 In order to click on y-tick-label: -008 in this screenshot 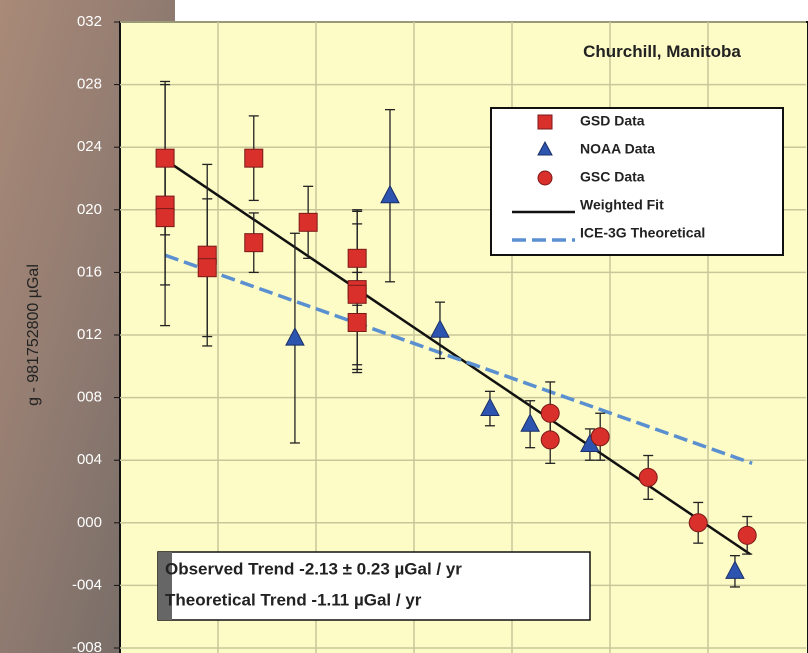, I will do `click(87, 646)`.